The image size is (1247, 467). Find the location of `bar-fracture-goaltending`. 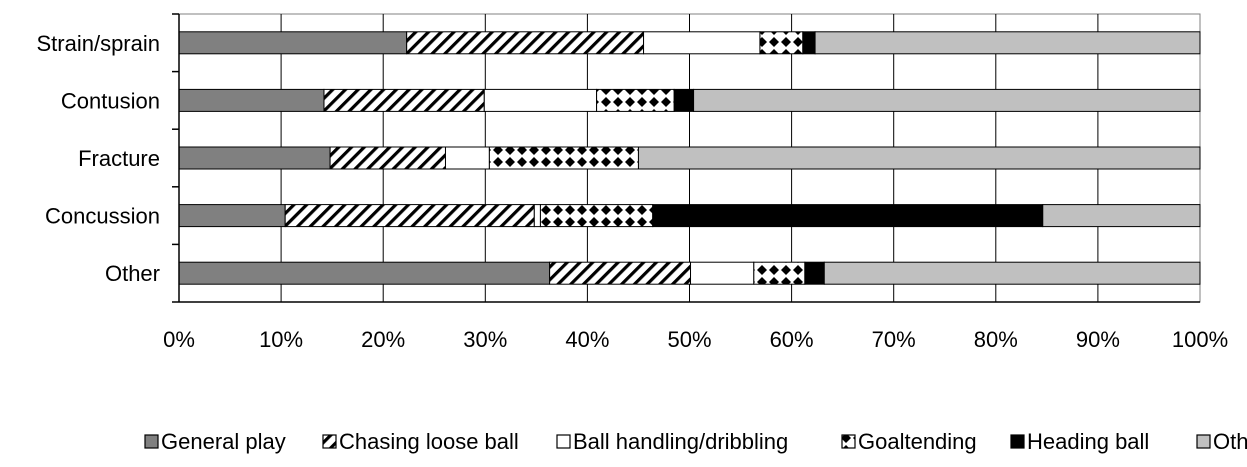

bar-fracture-goaltending is located at coordinates (563, 158).